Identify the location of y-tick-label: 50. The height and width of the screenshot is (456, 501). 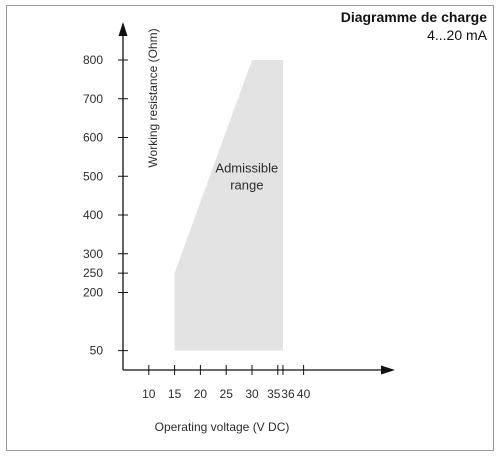
(97, 351).